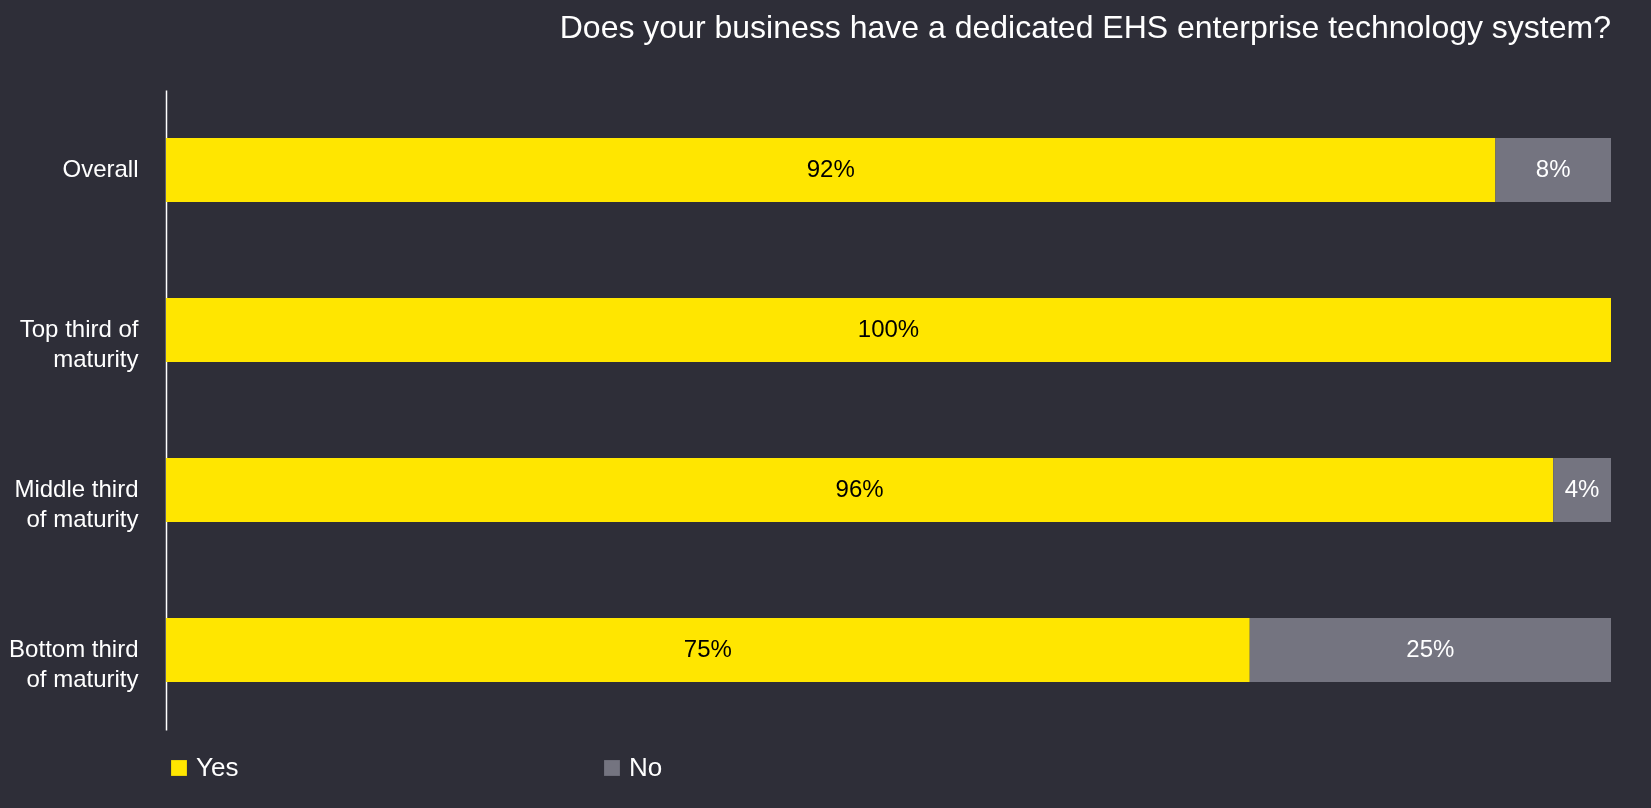 This screenshot has height=808, width=1651. I want to click on data-label: 100%, so click(888, 328).